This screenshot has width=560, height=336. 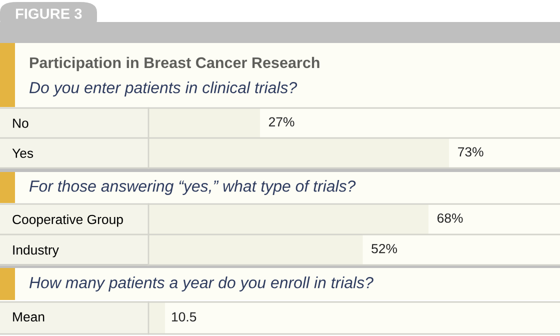 What do you see at coordinates (201, 284) in the screenshot?
I see `text: How many patients a year do you enroll in trials?` at bounding box center [201, 284].